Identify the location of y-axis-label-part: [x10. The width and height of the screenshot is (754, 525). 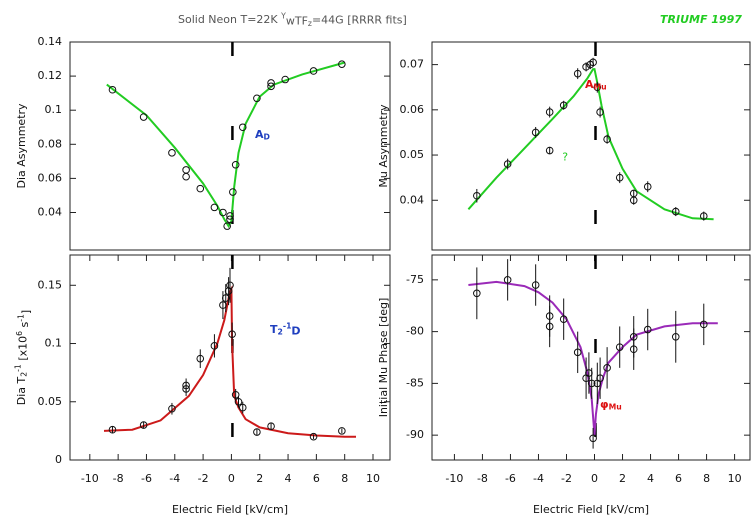
(22, 350).